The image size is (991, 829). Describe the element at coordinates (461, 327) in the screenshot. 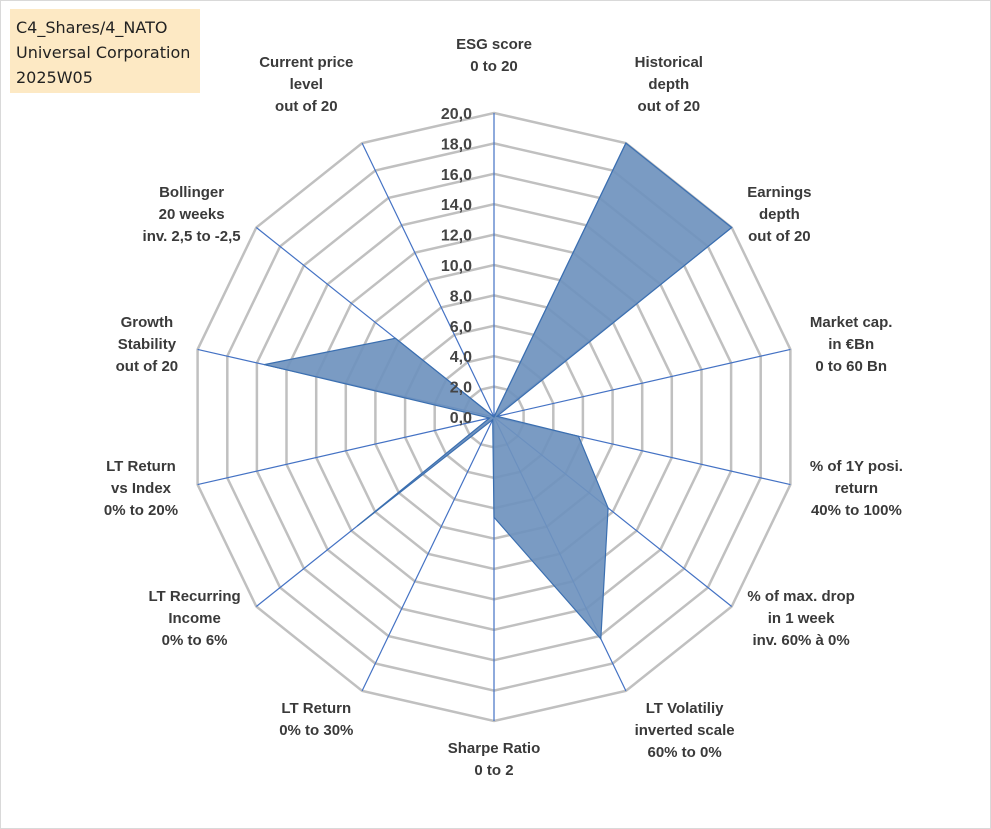

I see `tick-label-3: 6,0` at that location.